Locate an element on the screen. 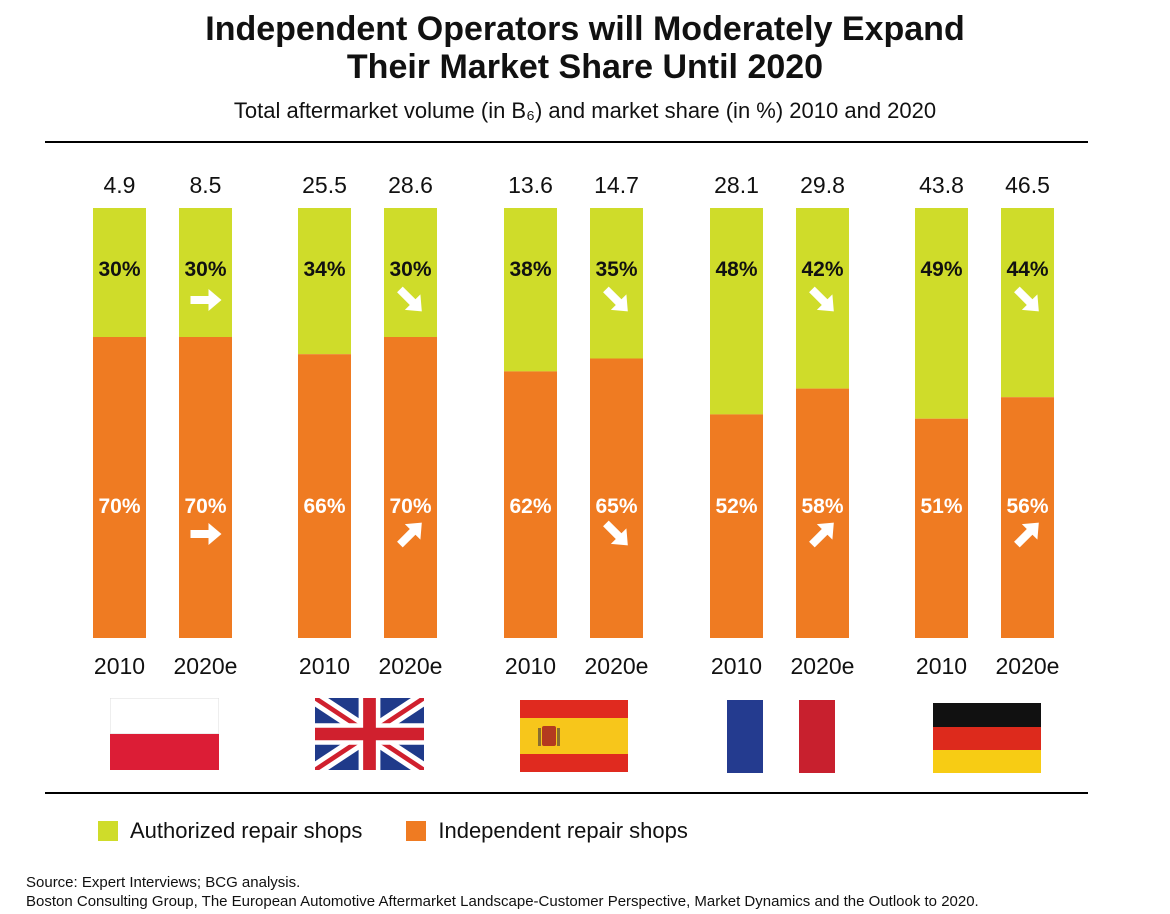  title-line-2: Their Market Share Until 2020 is located at coordinates (585, 67).